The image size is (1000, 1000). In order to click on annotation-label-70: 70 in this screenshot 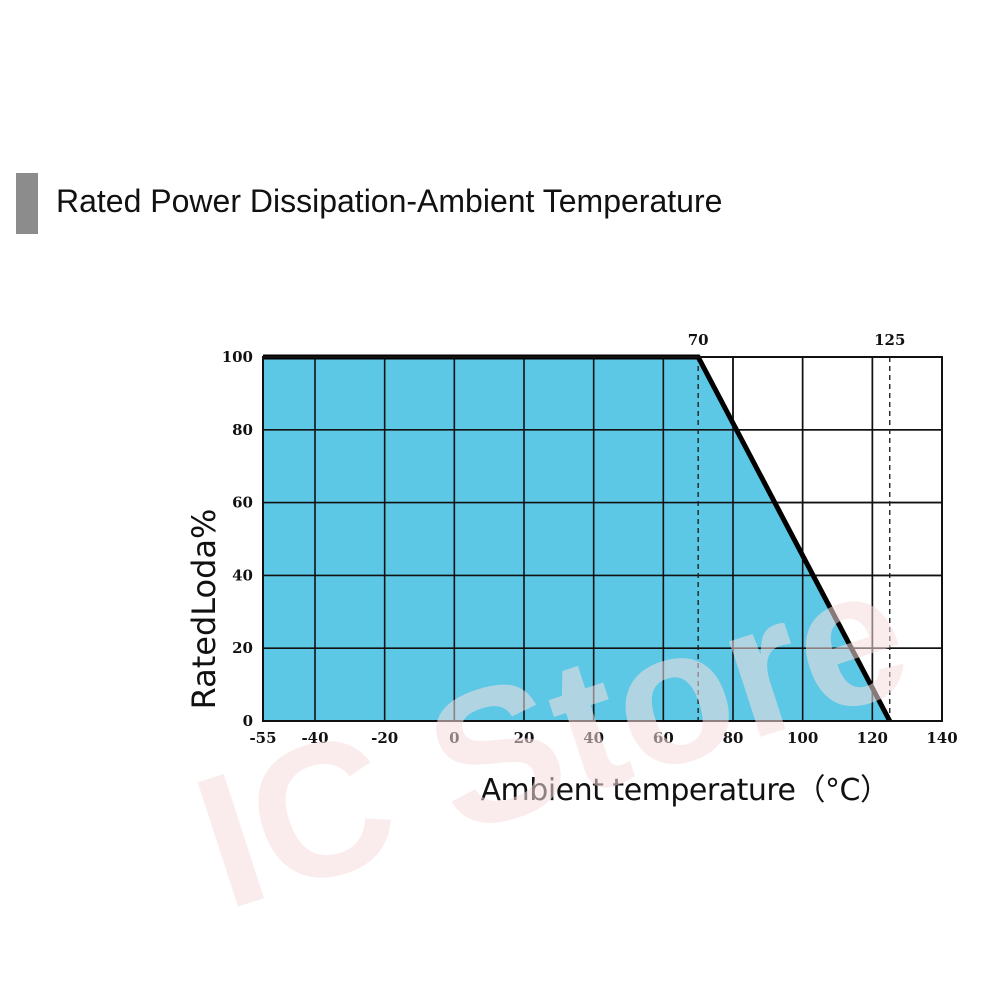, I will do `click(698, 340)`.